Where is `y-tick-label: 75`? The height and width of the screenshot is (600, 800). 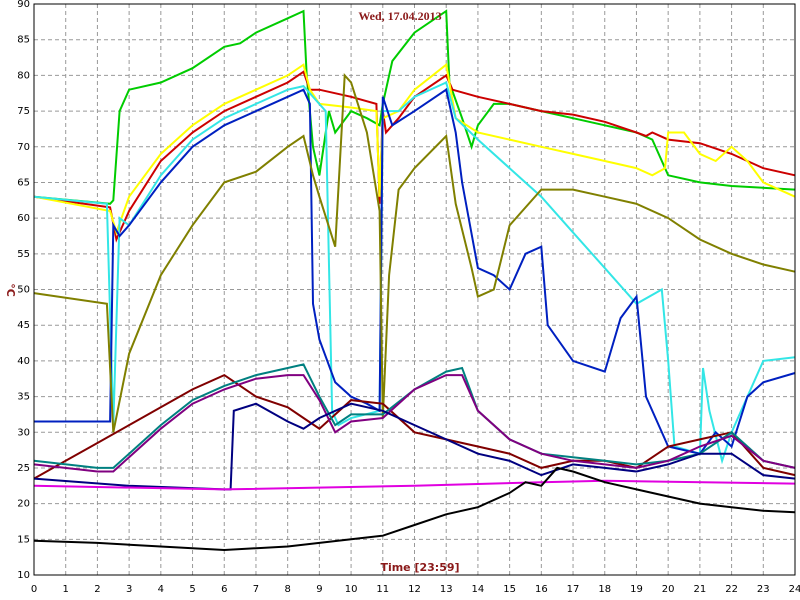
y-tick-label: 75 is located at coordinates (23, 111).